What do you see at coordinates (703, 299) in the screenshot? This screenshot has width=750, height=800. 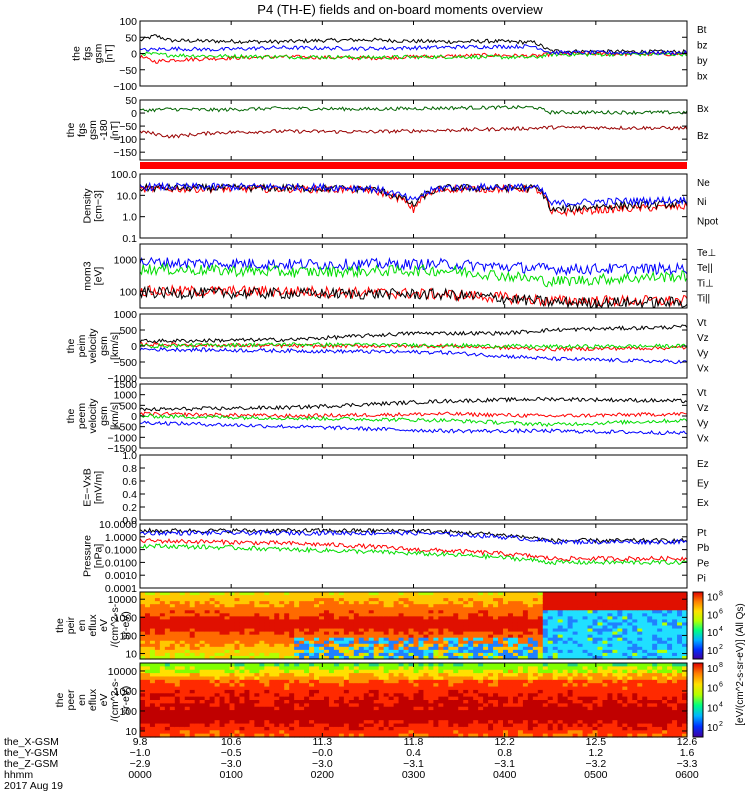 I see `legend-temperature-3: Ti||` at bounding box center [703, 299].